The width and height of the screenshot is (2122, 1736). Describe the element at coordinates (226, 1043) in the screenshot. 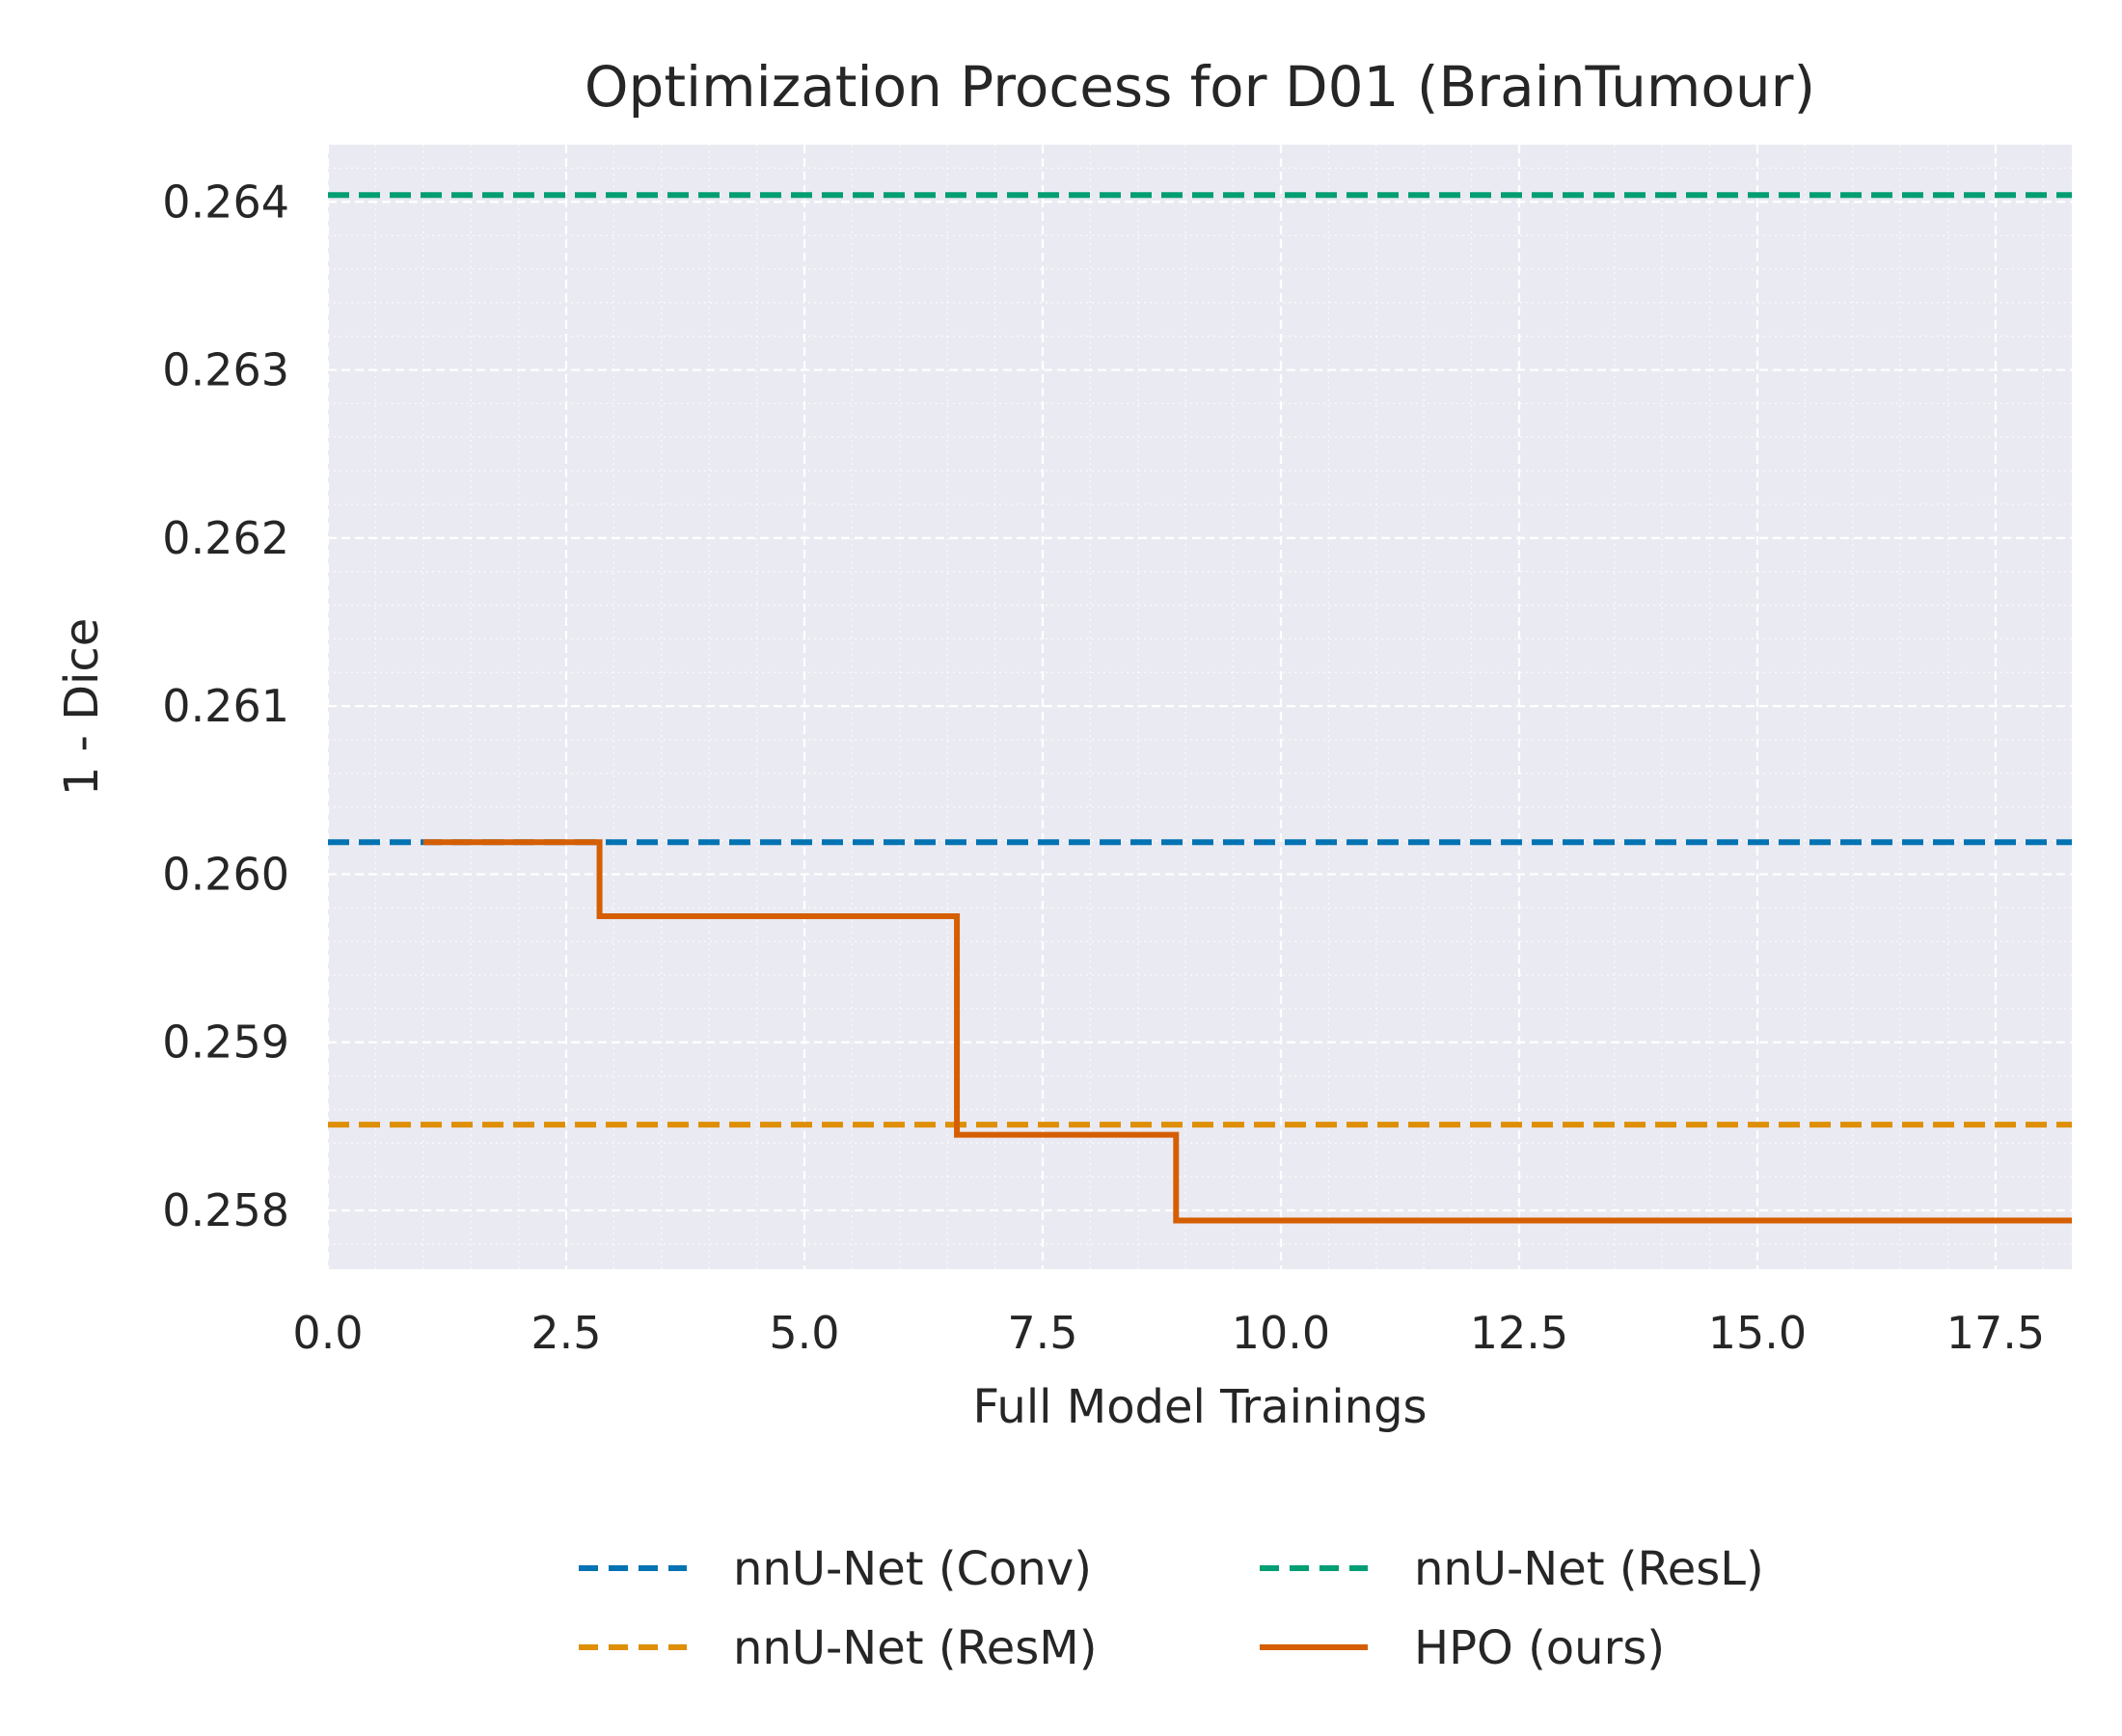

I see `y-tick-label: 0.259` at that location.